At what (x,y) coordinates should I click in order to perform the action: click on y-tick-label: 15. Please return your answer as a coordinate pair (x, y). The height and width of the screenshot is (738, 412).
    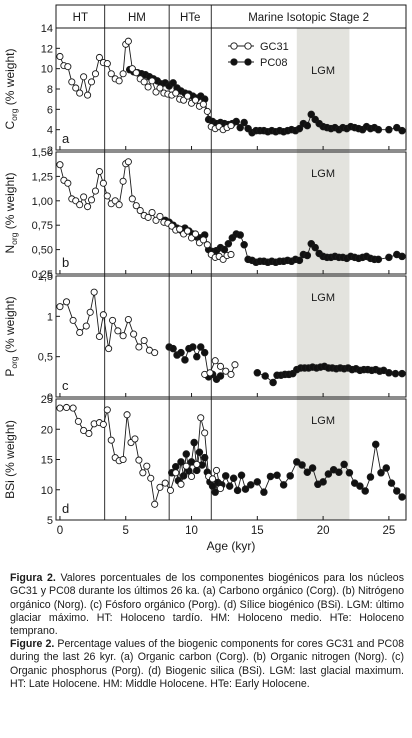
    Looking at the image, I should click on (47, 461).